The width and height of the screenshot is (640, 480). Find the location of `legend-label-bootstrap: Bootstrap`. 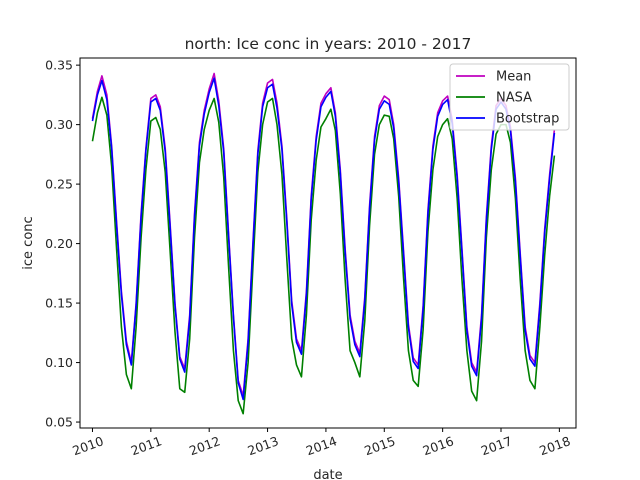

legend-label-bootstrap: Bootstrap is located at coordinates (527, 119).